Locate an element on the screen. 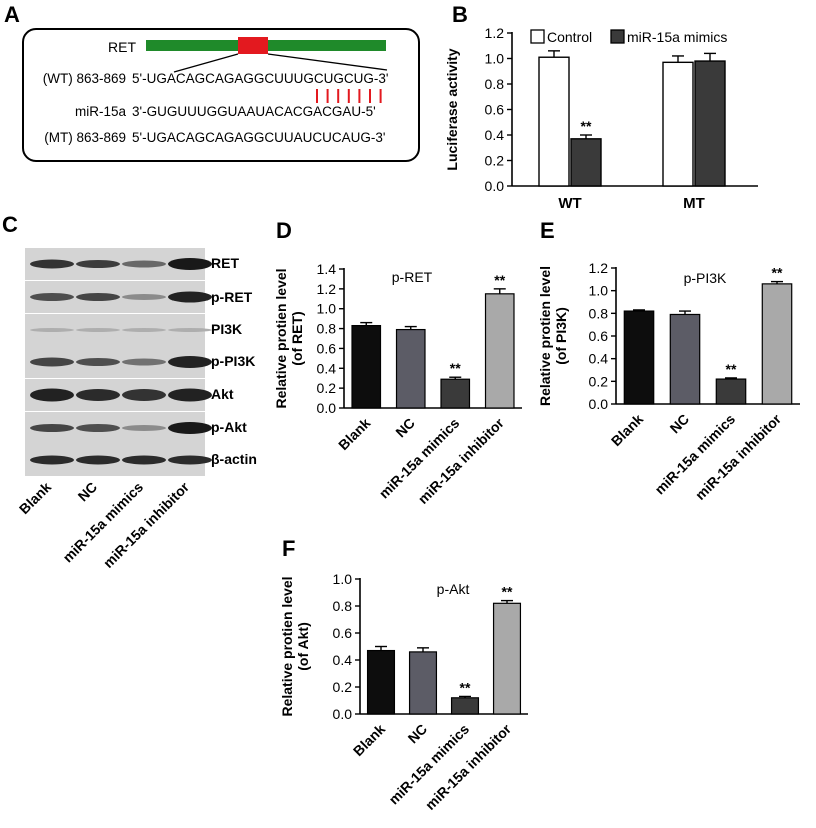  wt-sequence: 5'-UGACAGCAGAGGCUUUGCUGCUG-3' is located at coordinates (260, 78).